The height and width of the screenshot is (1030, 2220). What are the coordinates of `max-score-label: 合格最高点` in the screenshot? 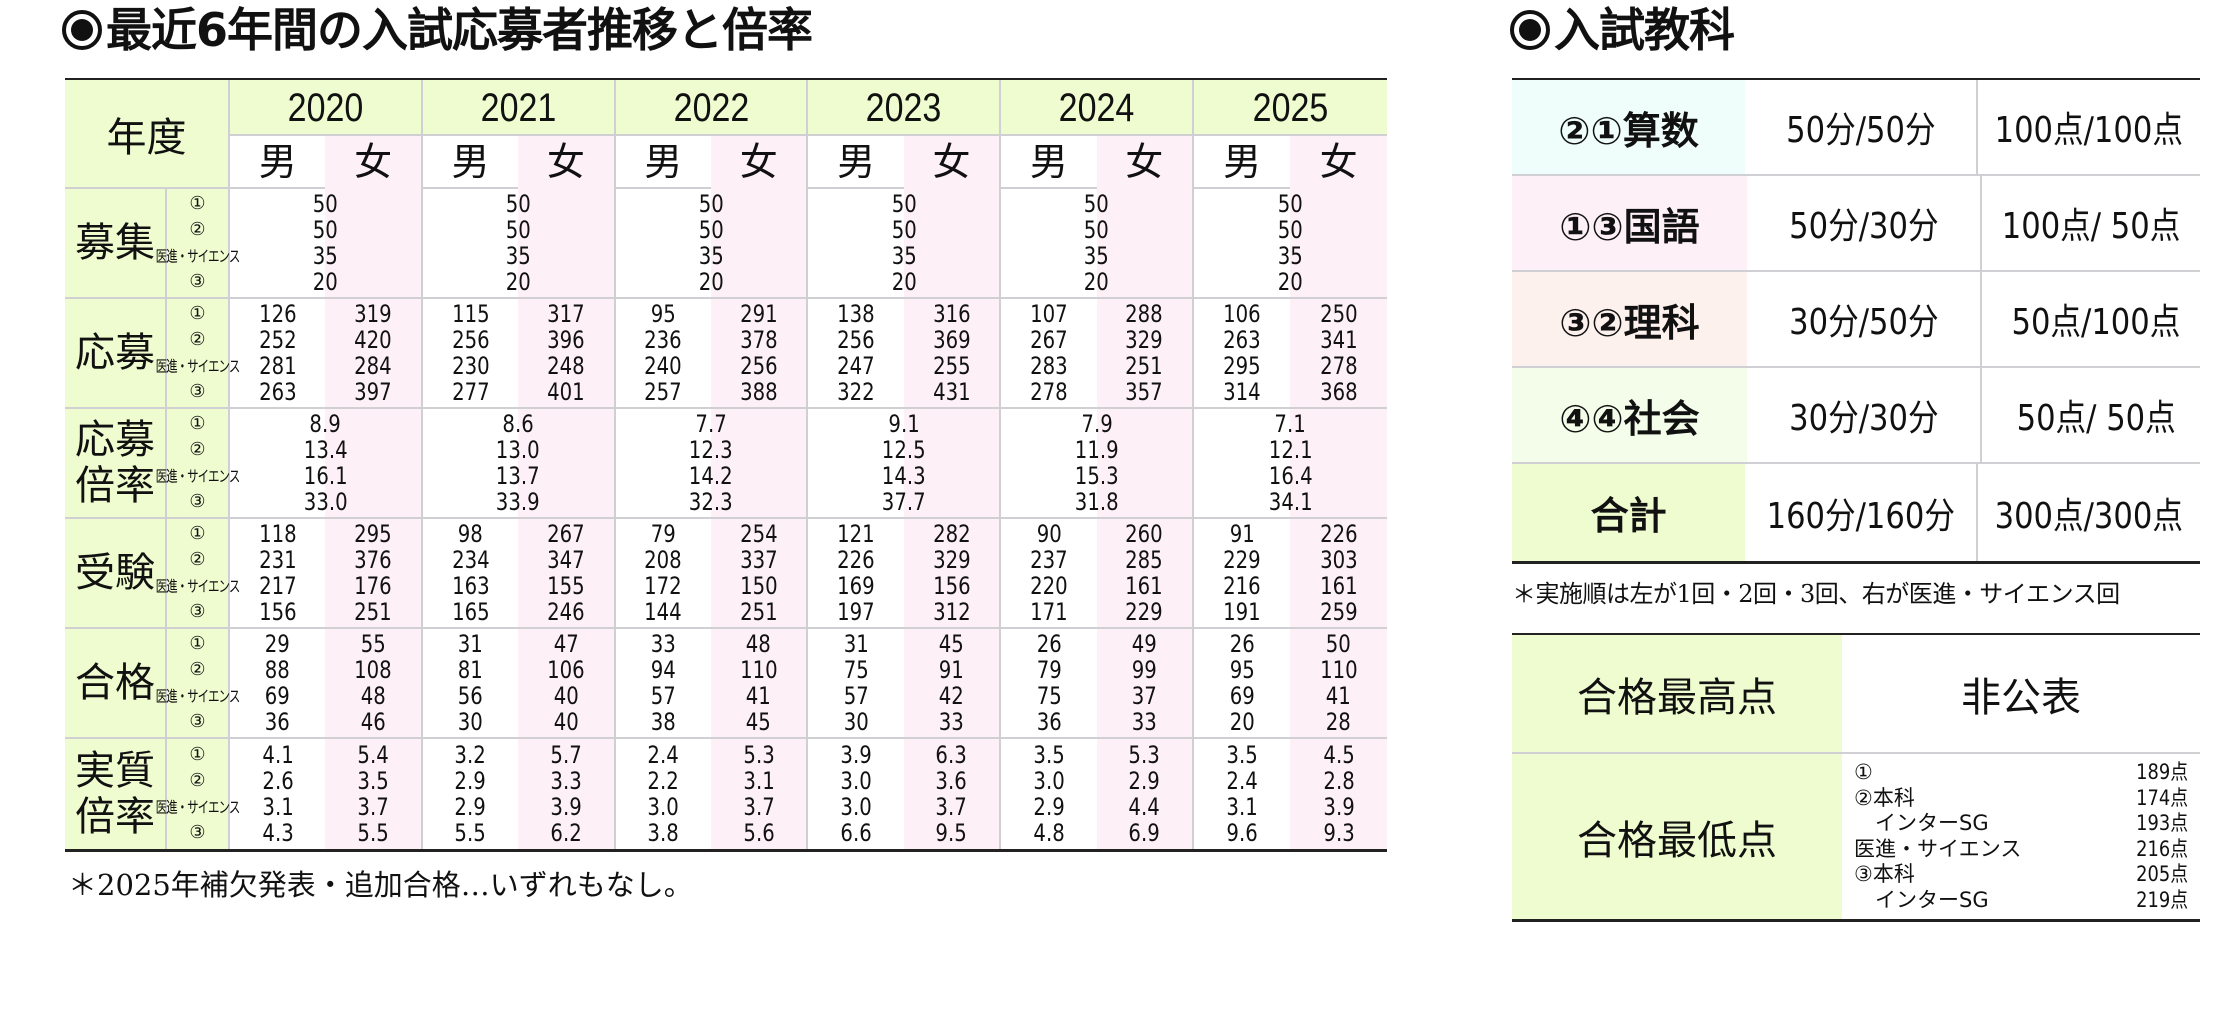 It's located at (1677, 693).